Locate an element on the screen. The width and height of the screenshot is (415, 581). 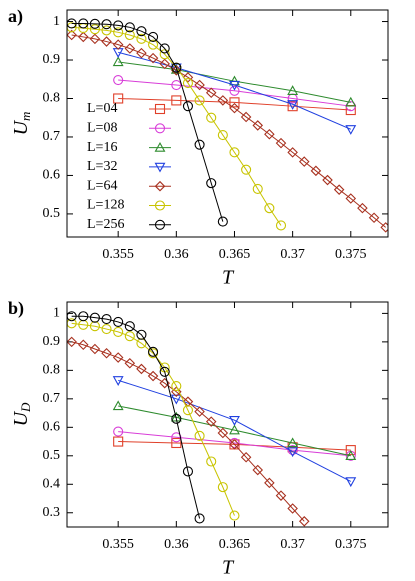
y-axis-label-sub: D is located at coordinates (25, 407).